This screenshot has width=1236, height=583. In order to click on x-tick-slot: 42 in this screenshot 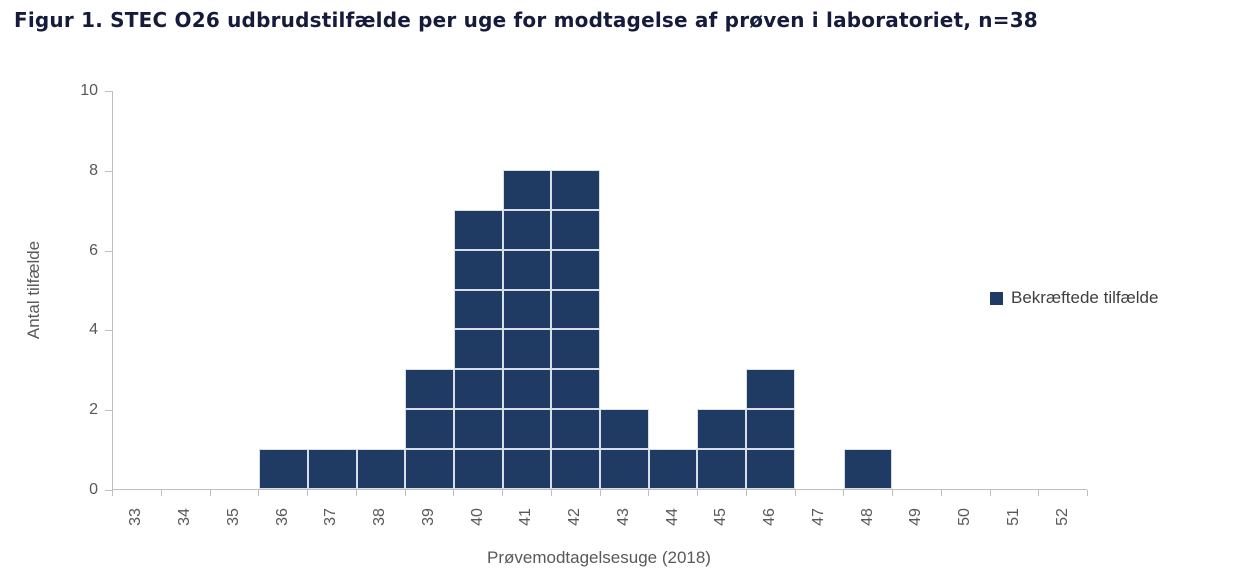, I will do `click(575, 517)`.